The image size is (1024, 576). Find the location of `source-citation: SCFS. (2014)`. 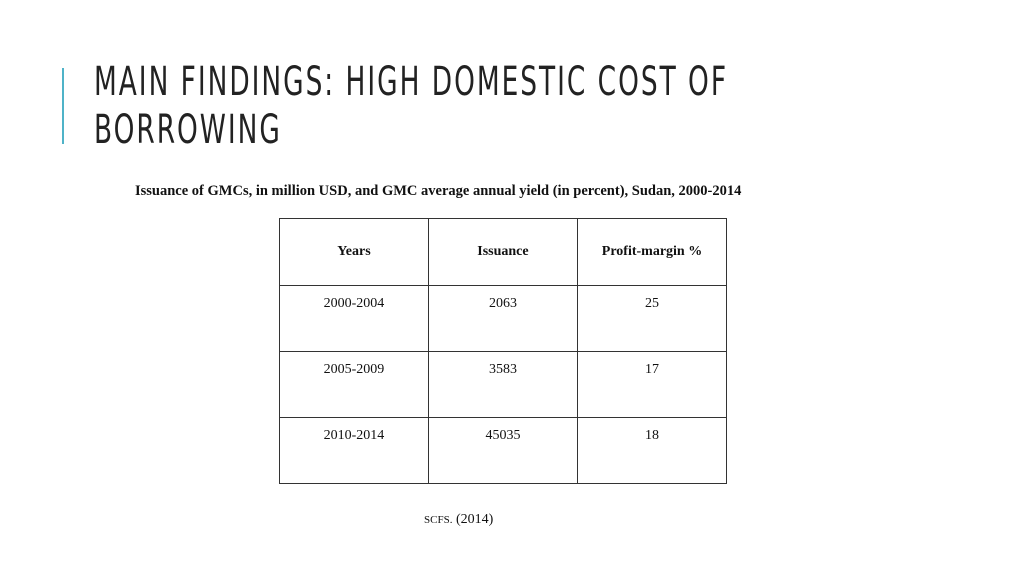

source-citation: SCFS. (2014) is located at coordinates (458, 520).